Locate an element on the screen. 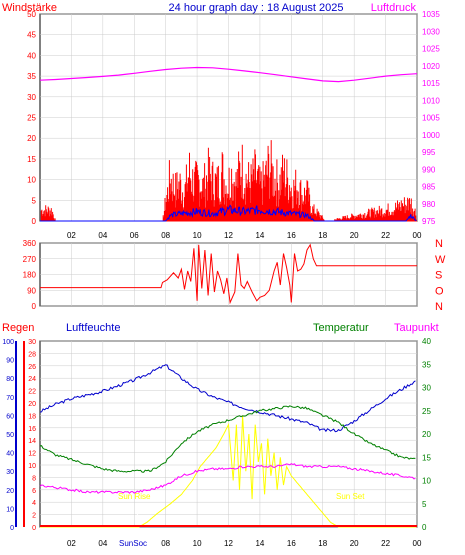 The image size is (465, 555). rain-tick-label: 28 is located at coordinates (32, 354).